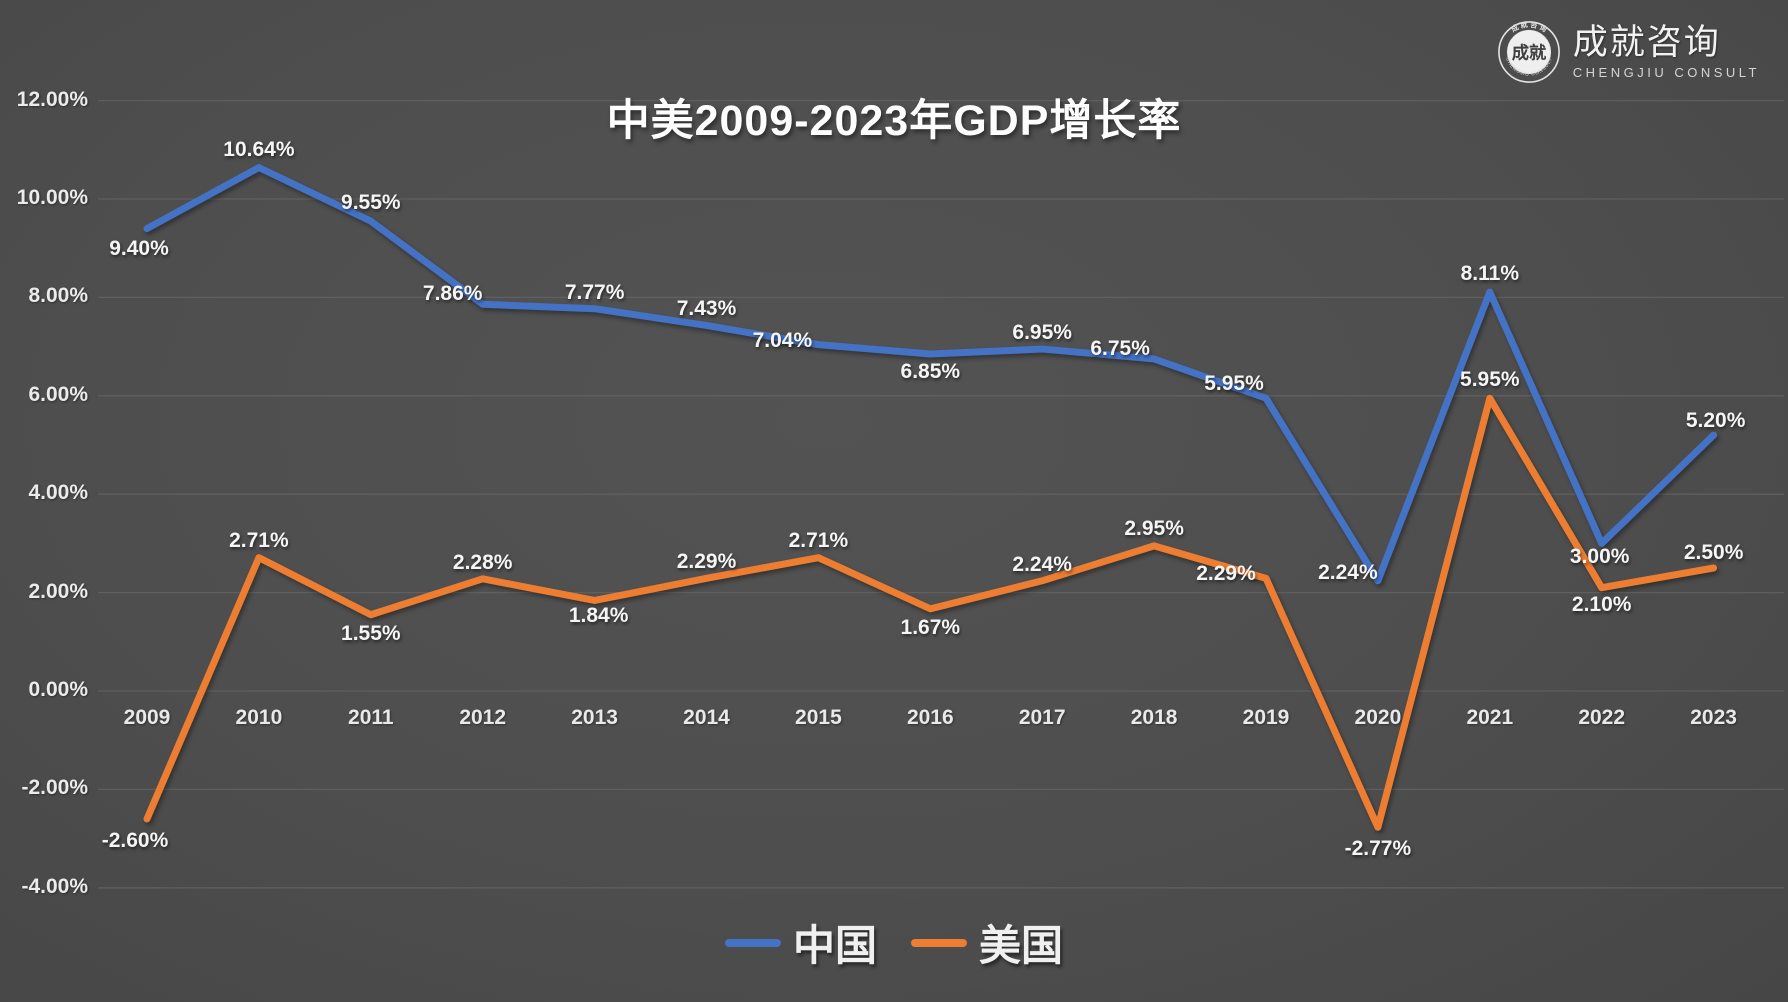 The width and height of the screenshot is (1788, 1002). I want to click on data-label-usa-2020: -2.77%, so click(1378, 849).